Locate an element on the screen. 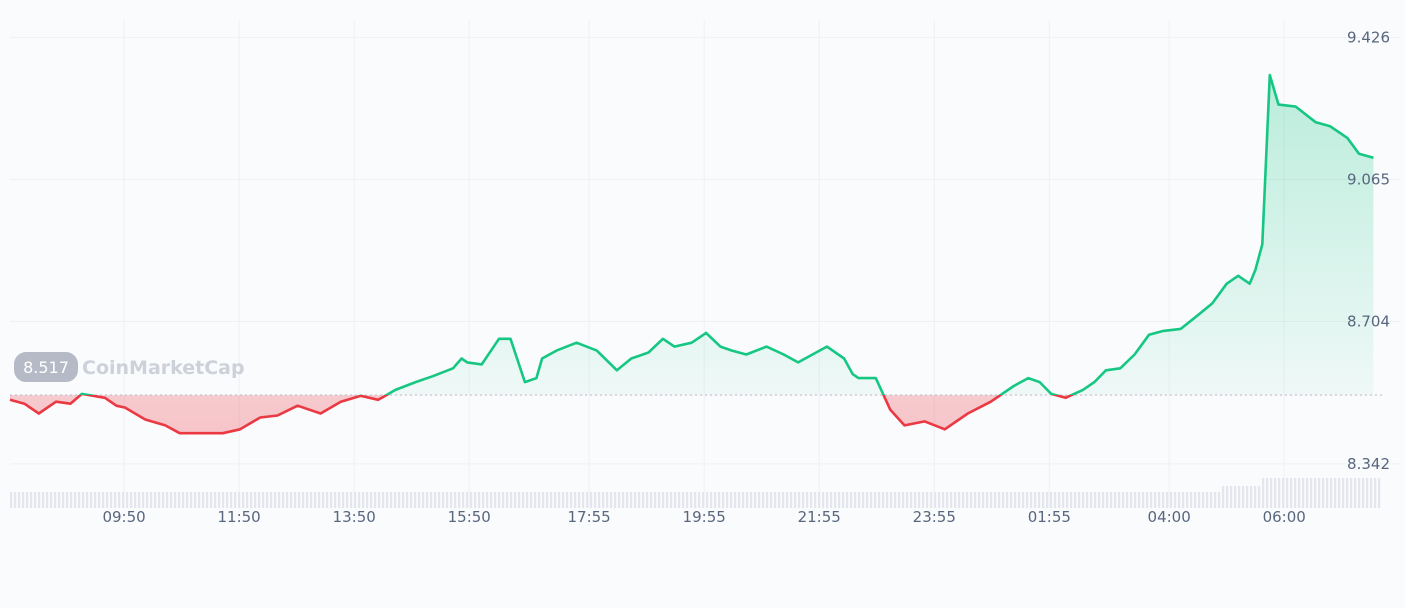  y-tick-label: 9.426 is located at coordinates (1368, 37).